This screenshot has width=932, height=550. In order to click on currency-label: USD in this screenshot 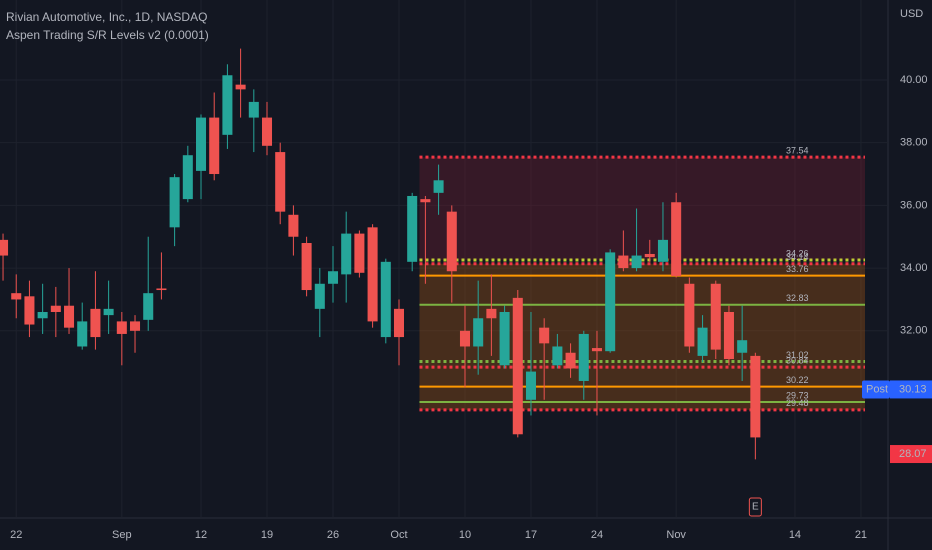, I will do `click(911, 14)`.